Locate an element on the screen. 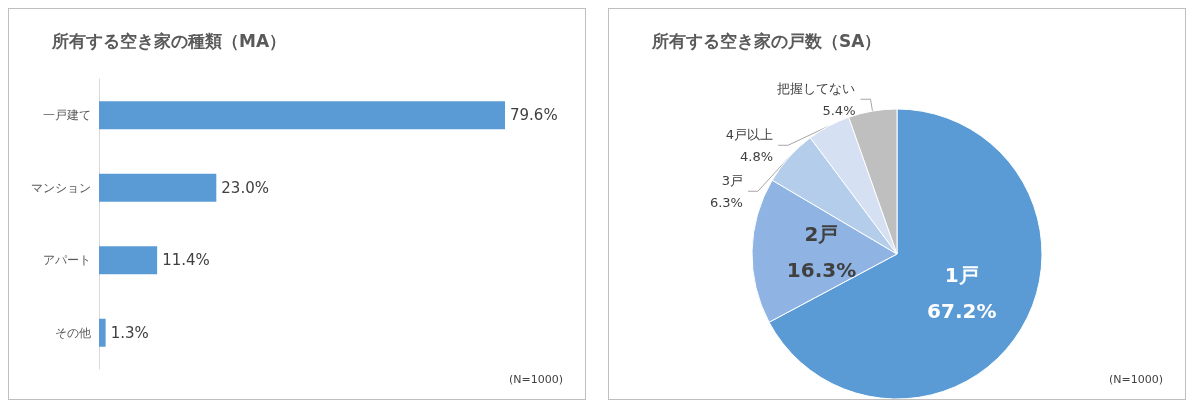 Image resolution: width=1200 pixels, height=410 pixels. data-label: 5.4% is located at coordinates (839, 110).